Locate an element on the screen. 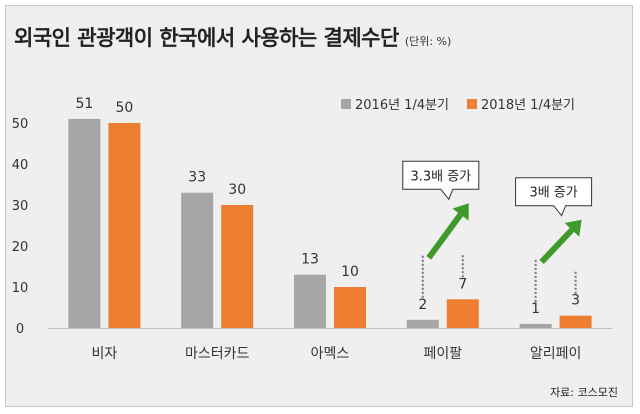 This screenshot has width=640, height=414. bar-페이팔-2018 is located at coordinates (462, 313).